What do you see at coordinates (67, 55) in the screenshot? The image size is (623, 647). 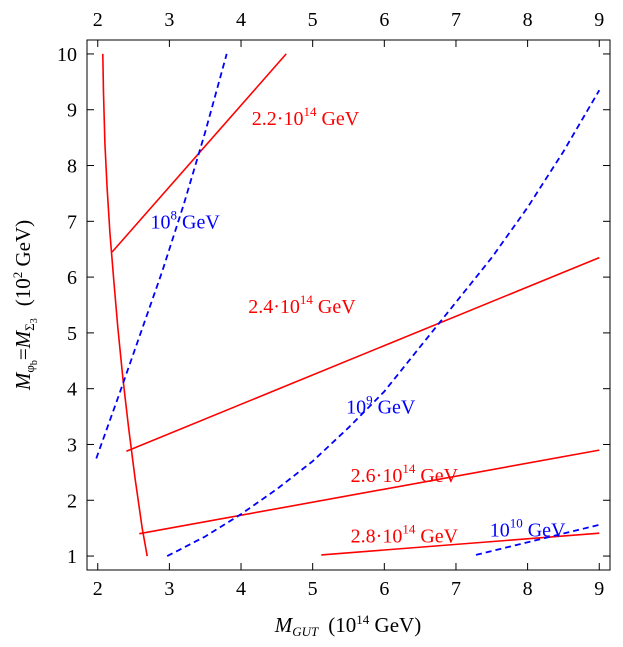 I see `y-tick-label: 10` at bounding box center [67, 55].